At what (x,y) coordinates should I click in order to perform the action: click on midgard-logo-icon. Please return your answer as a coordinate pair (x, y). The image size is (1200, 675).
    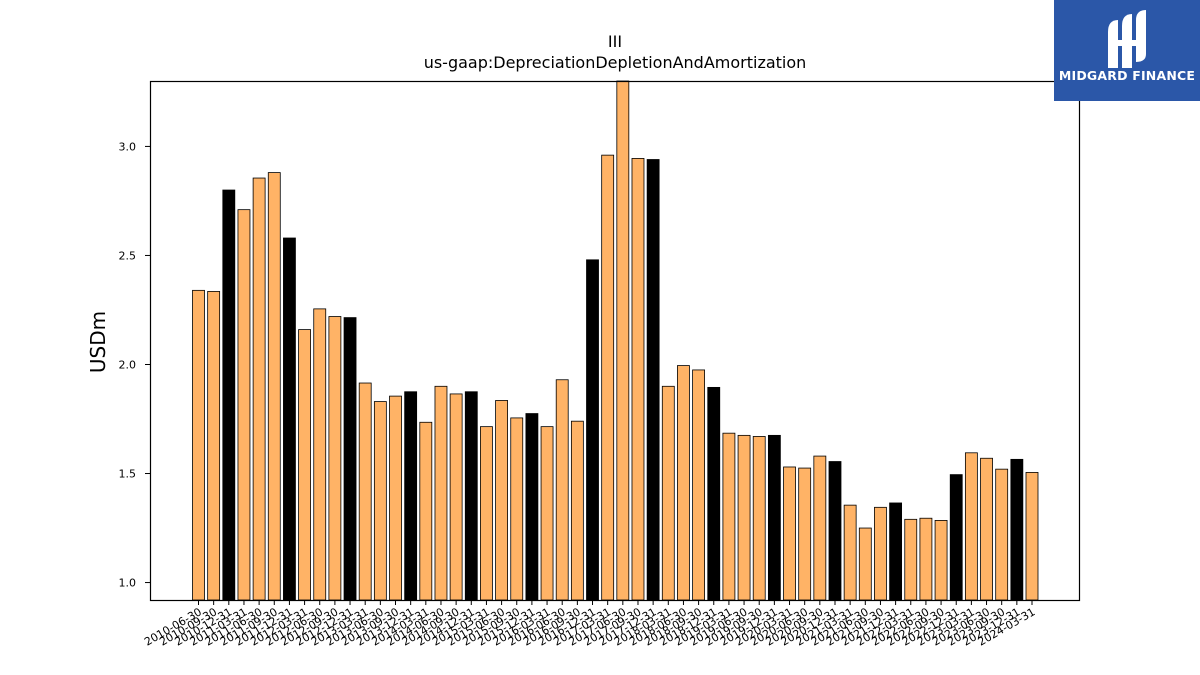
    Looking at the image, I should click on (1127, 39).